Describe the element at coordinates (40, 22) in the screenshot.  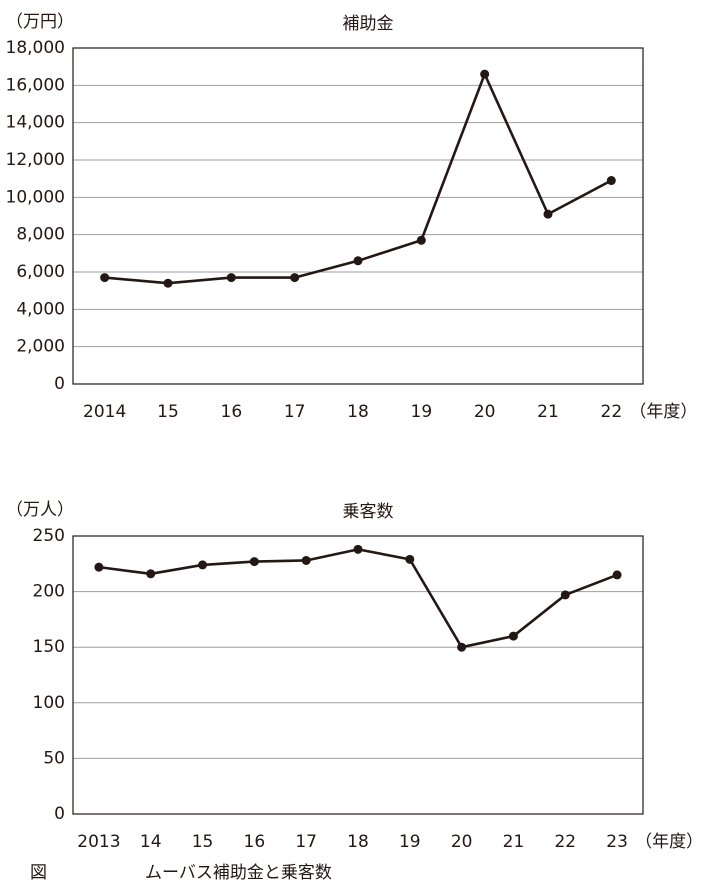
I see `y-unit: （万円）` at that location.